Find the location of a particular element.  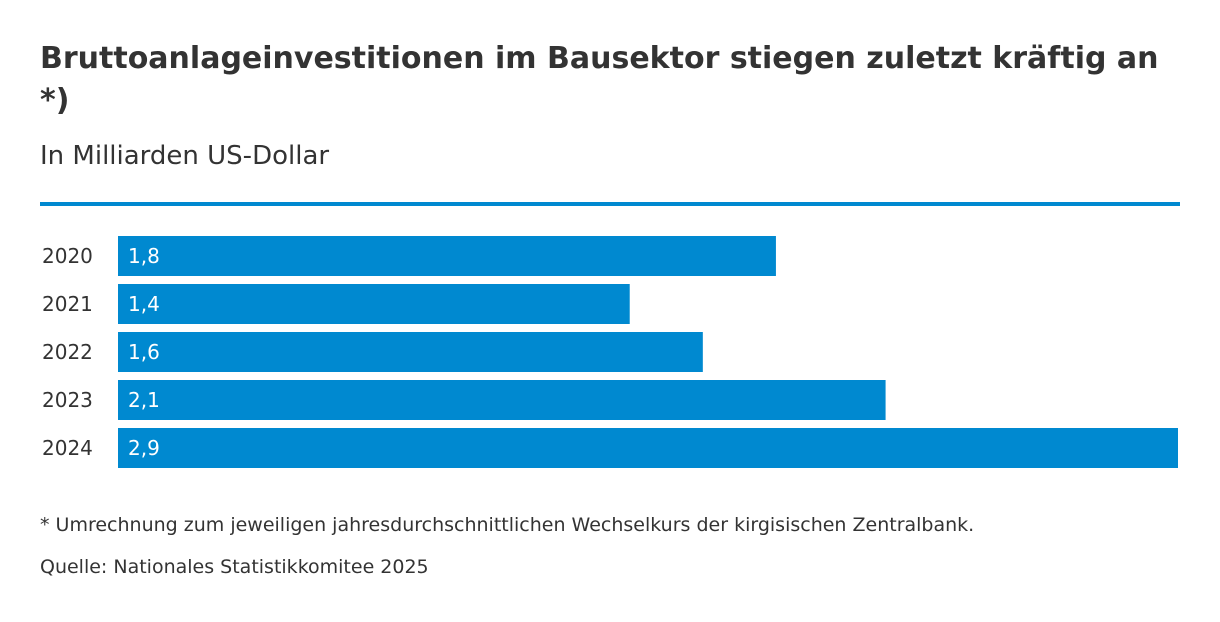

category-label-2022: 2022 is located at coordinates (67, 352).